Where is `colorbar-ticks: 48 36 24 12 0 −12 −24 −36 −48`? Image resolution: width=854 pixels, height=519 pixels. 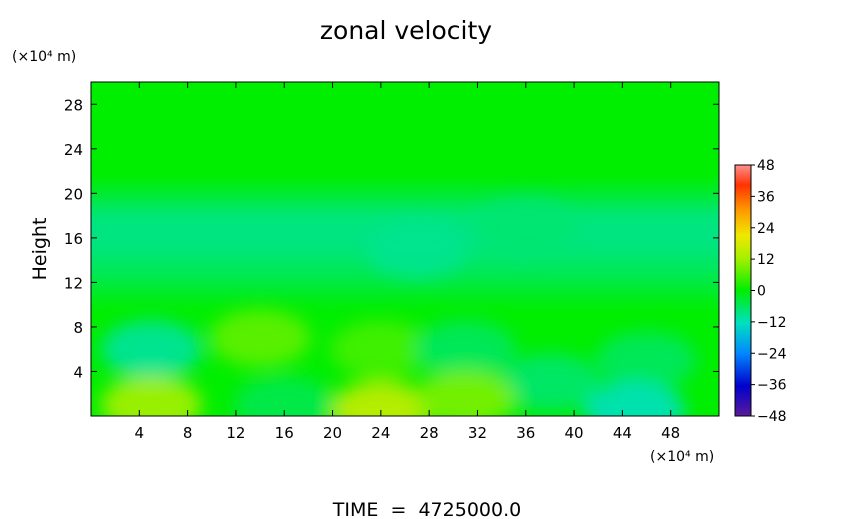 colorbar-ticks: 48 36 24 12 0 −12 −24 −36 −48 is located at coordinates (769, 291).